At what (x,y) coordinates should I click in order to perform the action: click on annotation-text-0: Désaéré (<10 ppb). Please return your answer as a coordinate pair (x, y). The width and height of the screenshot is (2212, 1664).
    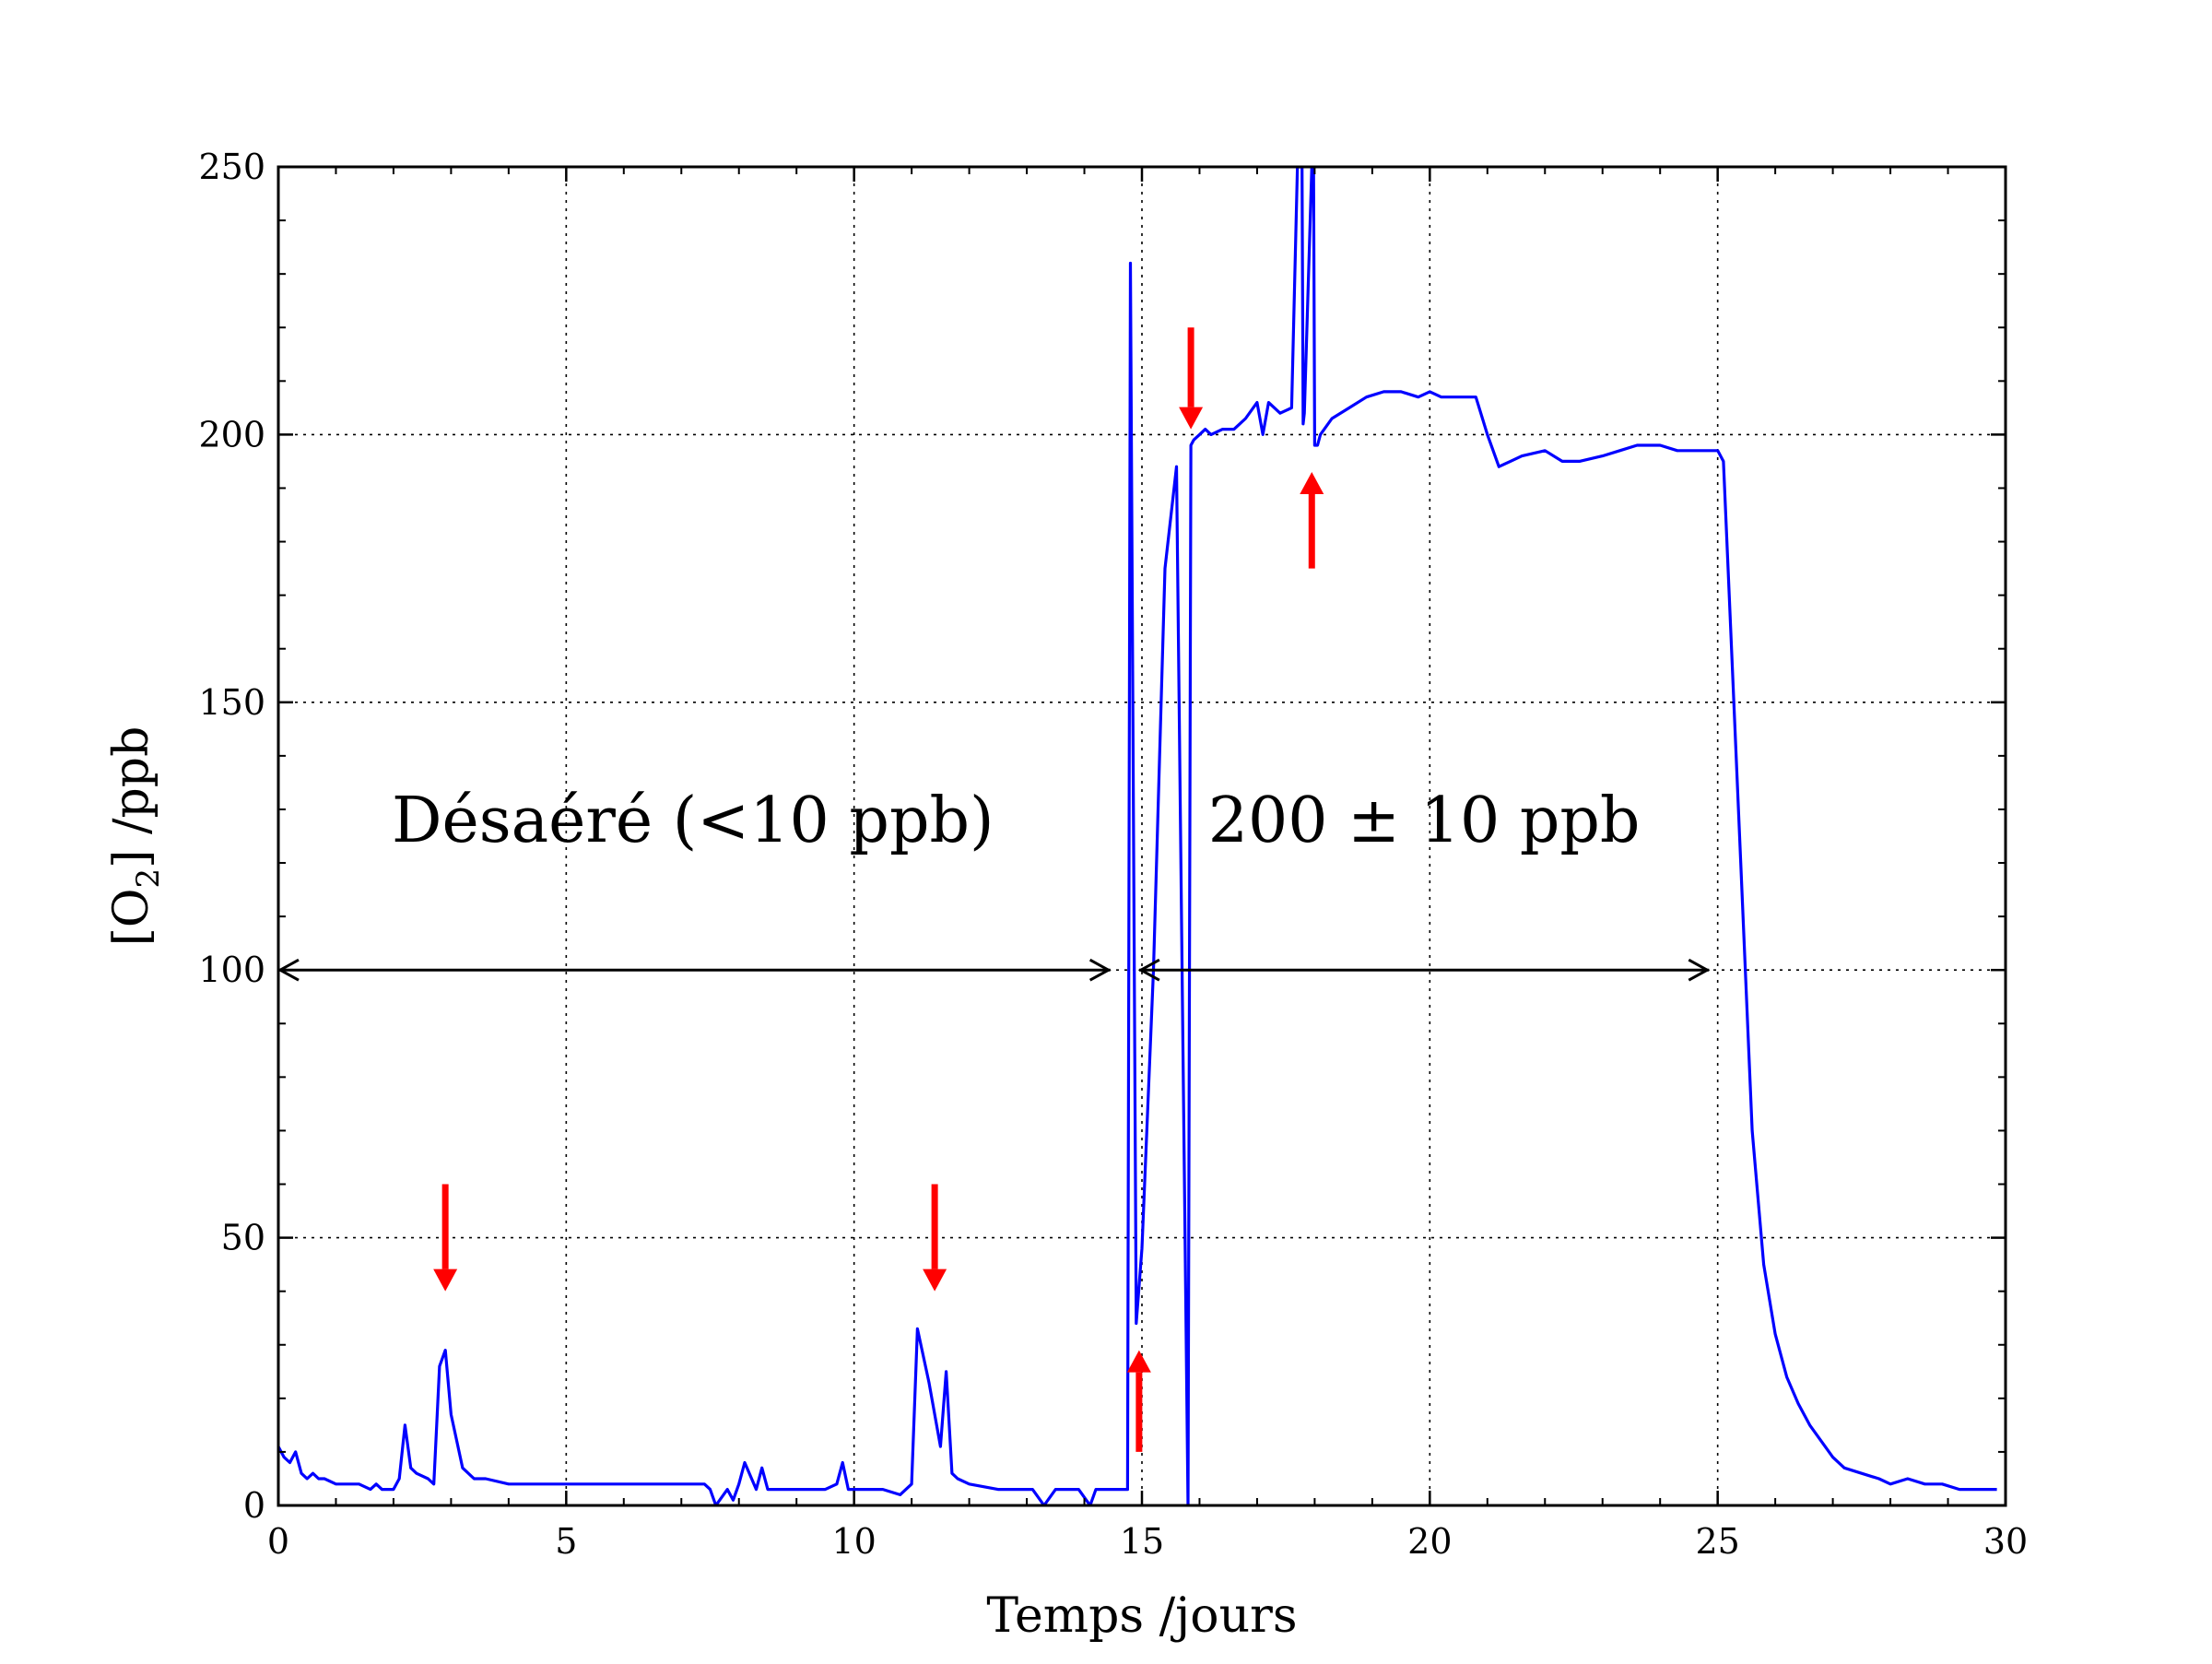
    Looking at the image, I should click on (693, 821).